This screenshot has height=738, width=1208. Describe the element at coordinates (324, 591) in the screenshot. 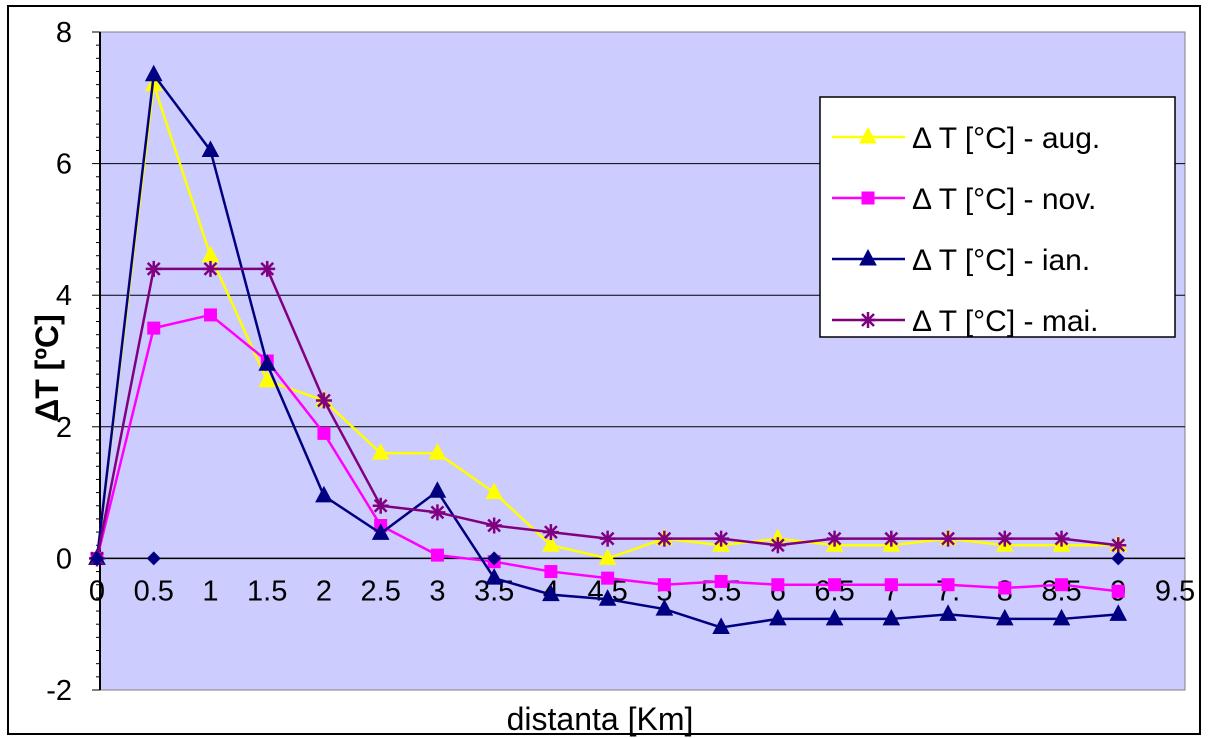

I see `x-tick-label: 2` at that location.